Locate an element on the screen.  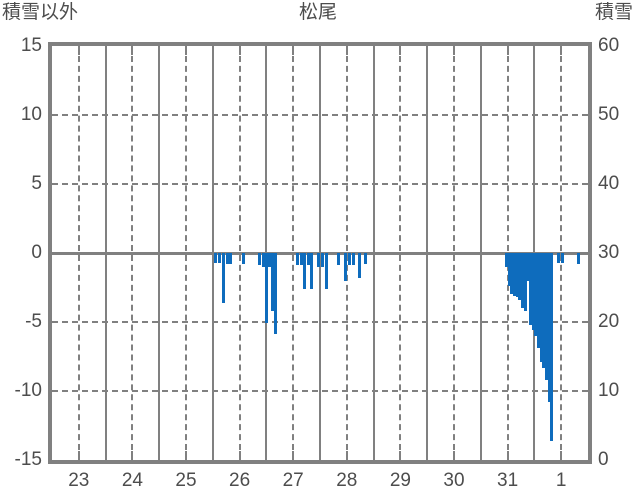
x-axis-tick-label: 24 is located at coordinates (132, 480).